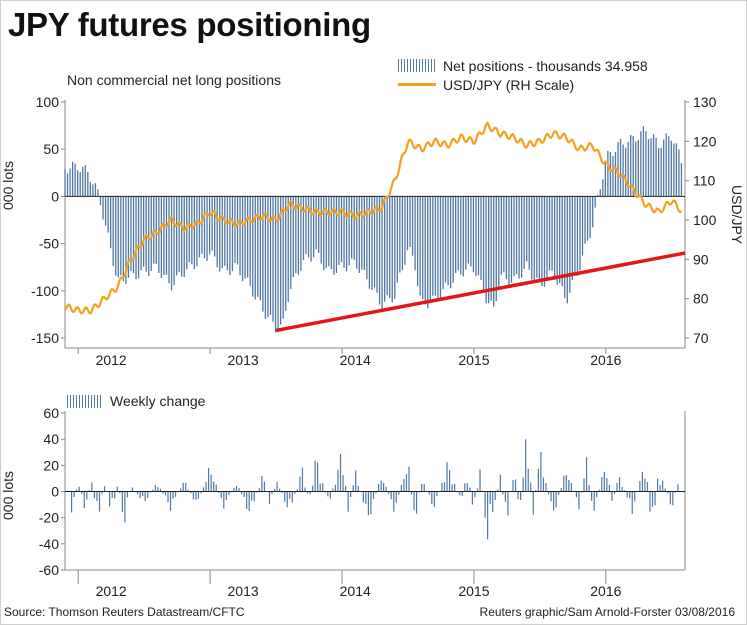 This screenshot has height=625, width=747. Describe the element at coordinates (473, 591) in the screenshot. I see `bottom-x-tick-label: 2015` at that location.